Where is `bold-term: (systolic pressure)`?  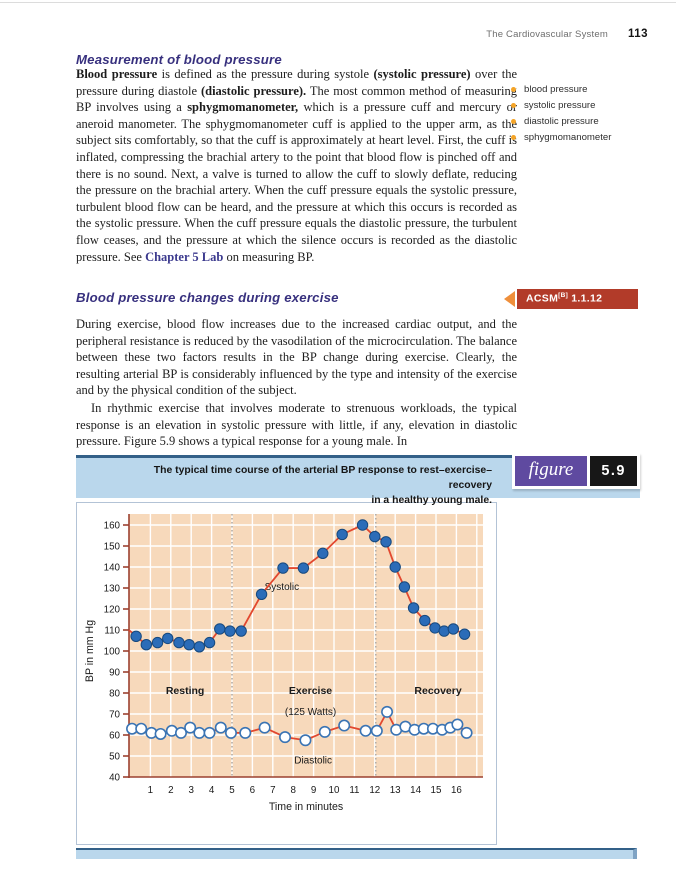 bold-term: (systolic pressure) is located at coordinates (422, 74).